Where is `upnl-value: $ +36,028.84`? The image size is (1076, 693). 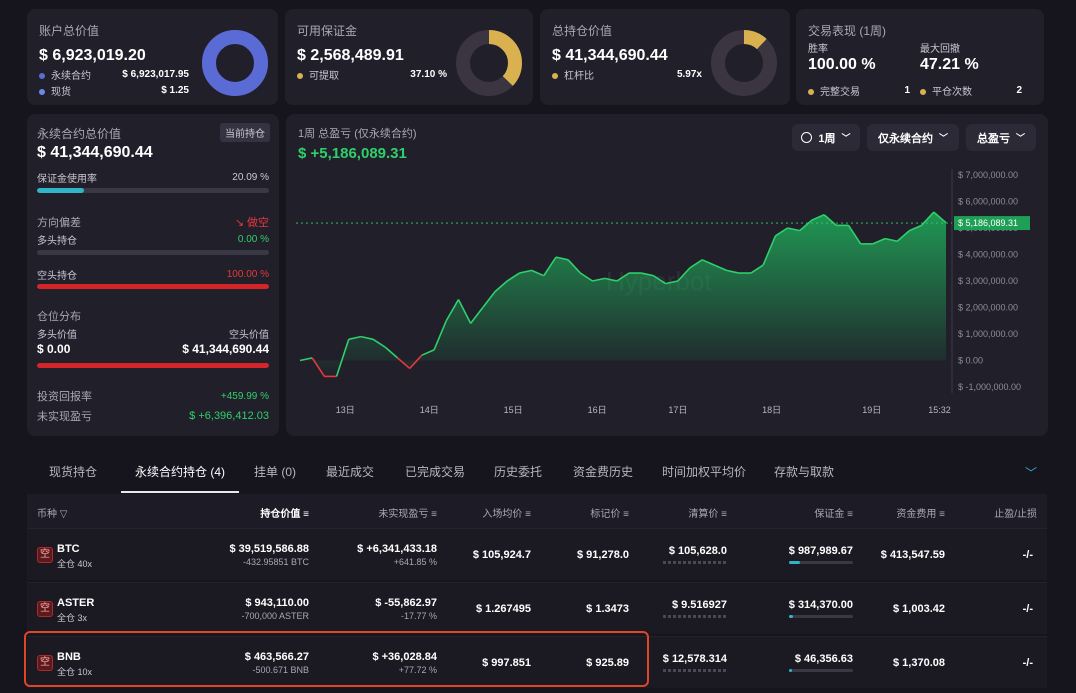
upnl-value: $ +36,028.84 is located at coordinates (404, 657).